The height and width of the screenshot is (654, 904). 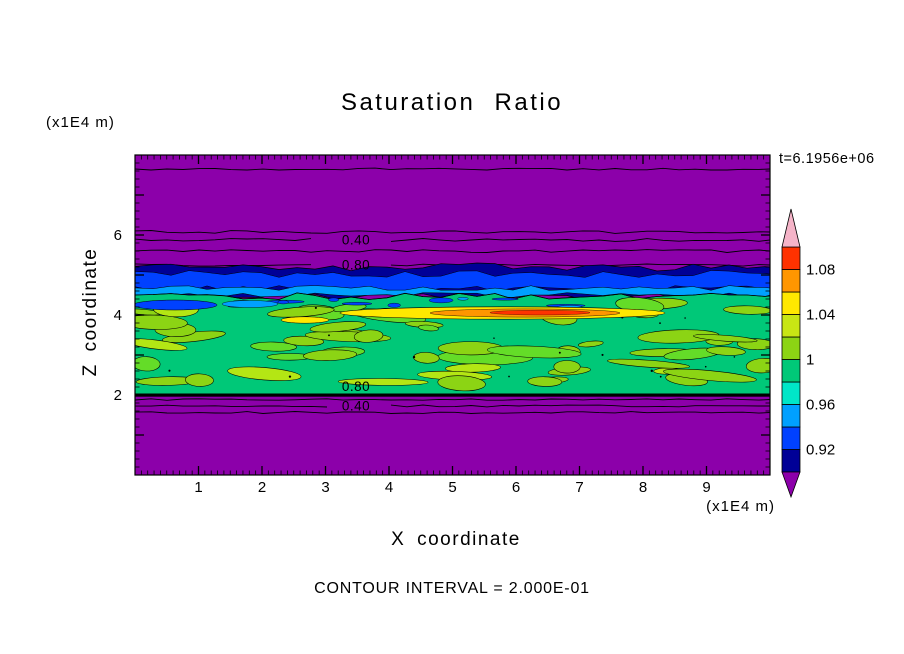 What do you see at coordinates (820, 405) in the screenshot?
I see `colorbar-tick-label: 0.96` at bounding box center [820, 405].